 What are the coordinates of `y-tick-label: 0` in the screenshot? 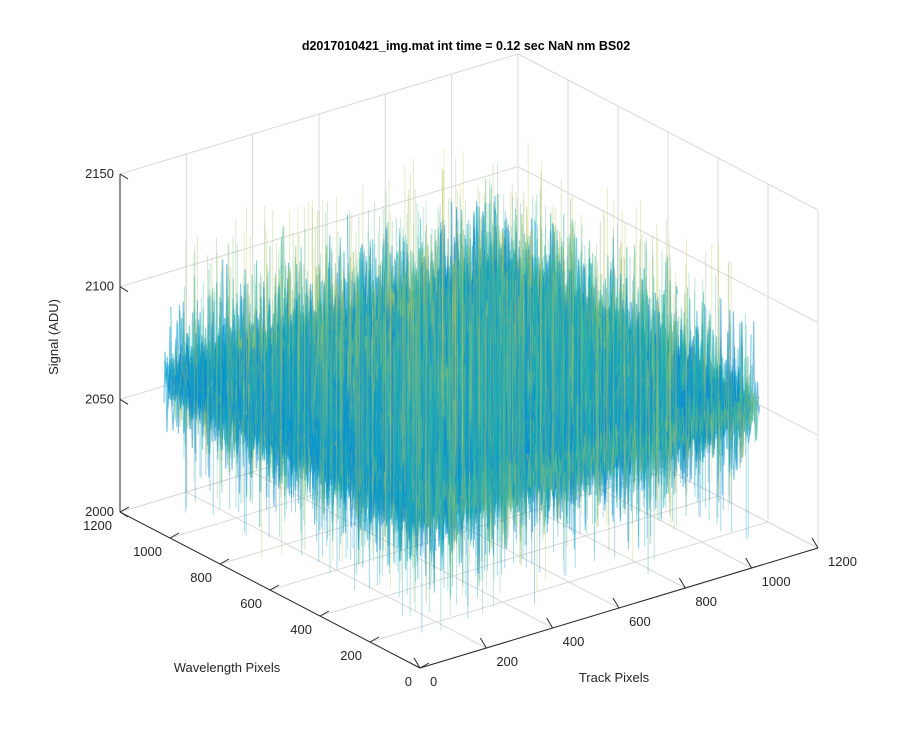 It's located at (408, 681).